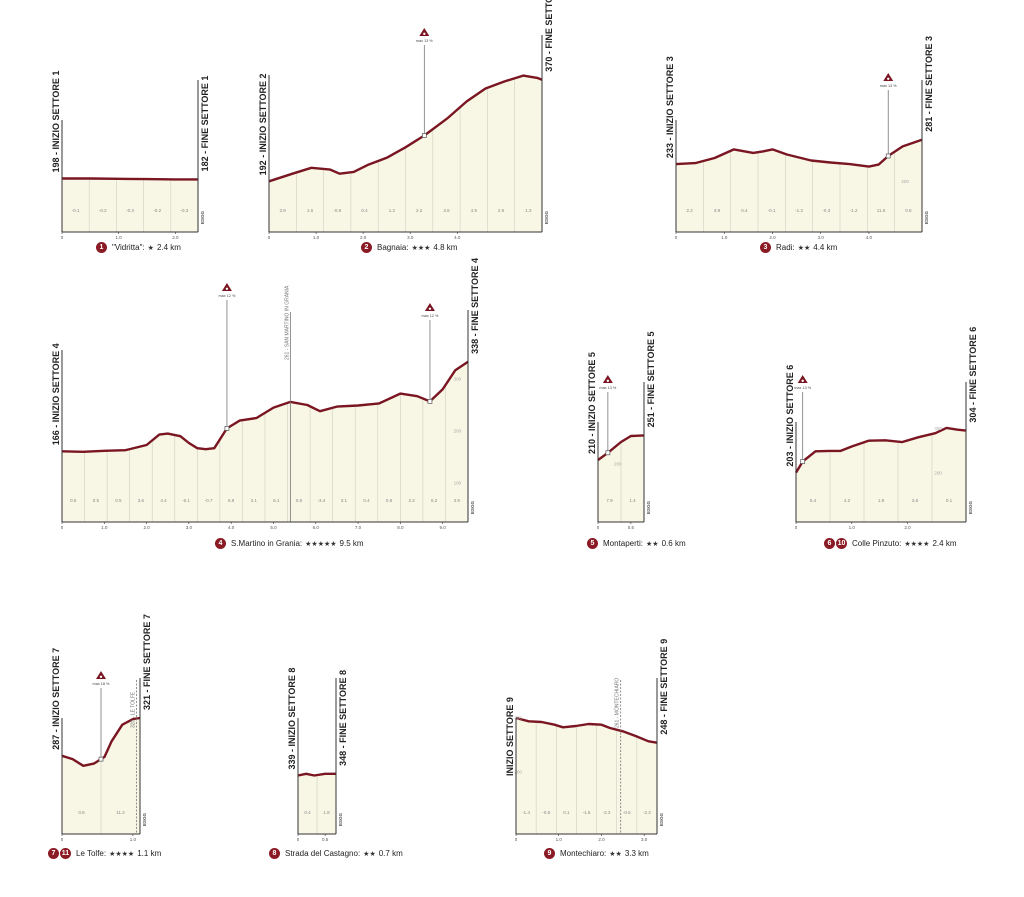  What do you see at coordinates (130, 210) in the screenshot?
I see `grade-label: -0.3` at bounding box center [130, 210].